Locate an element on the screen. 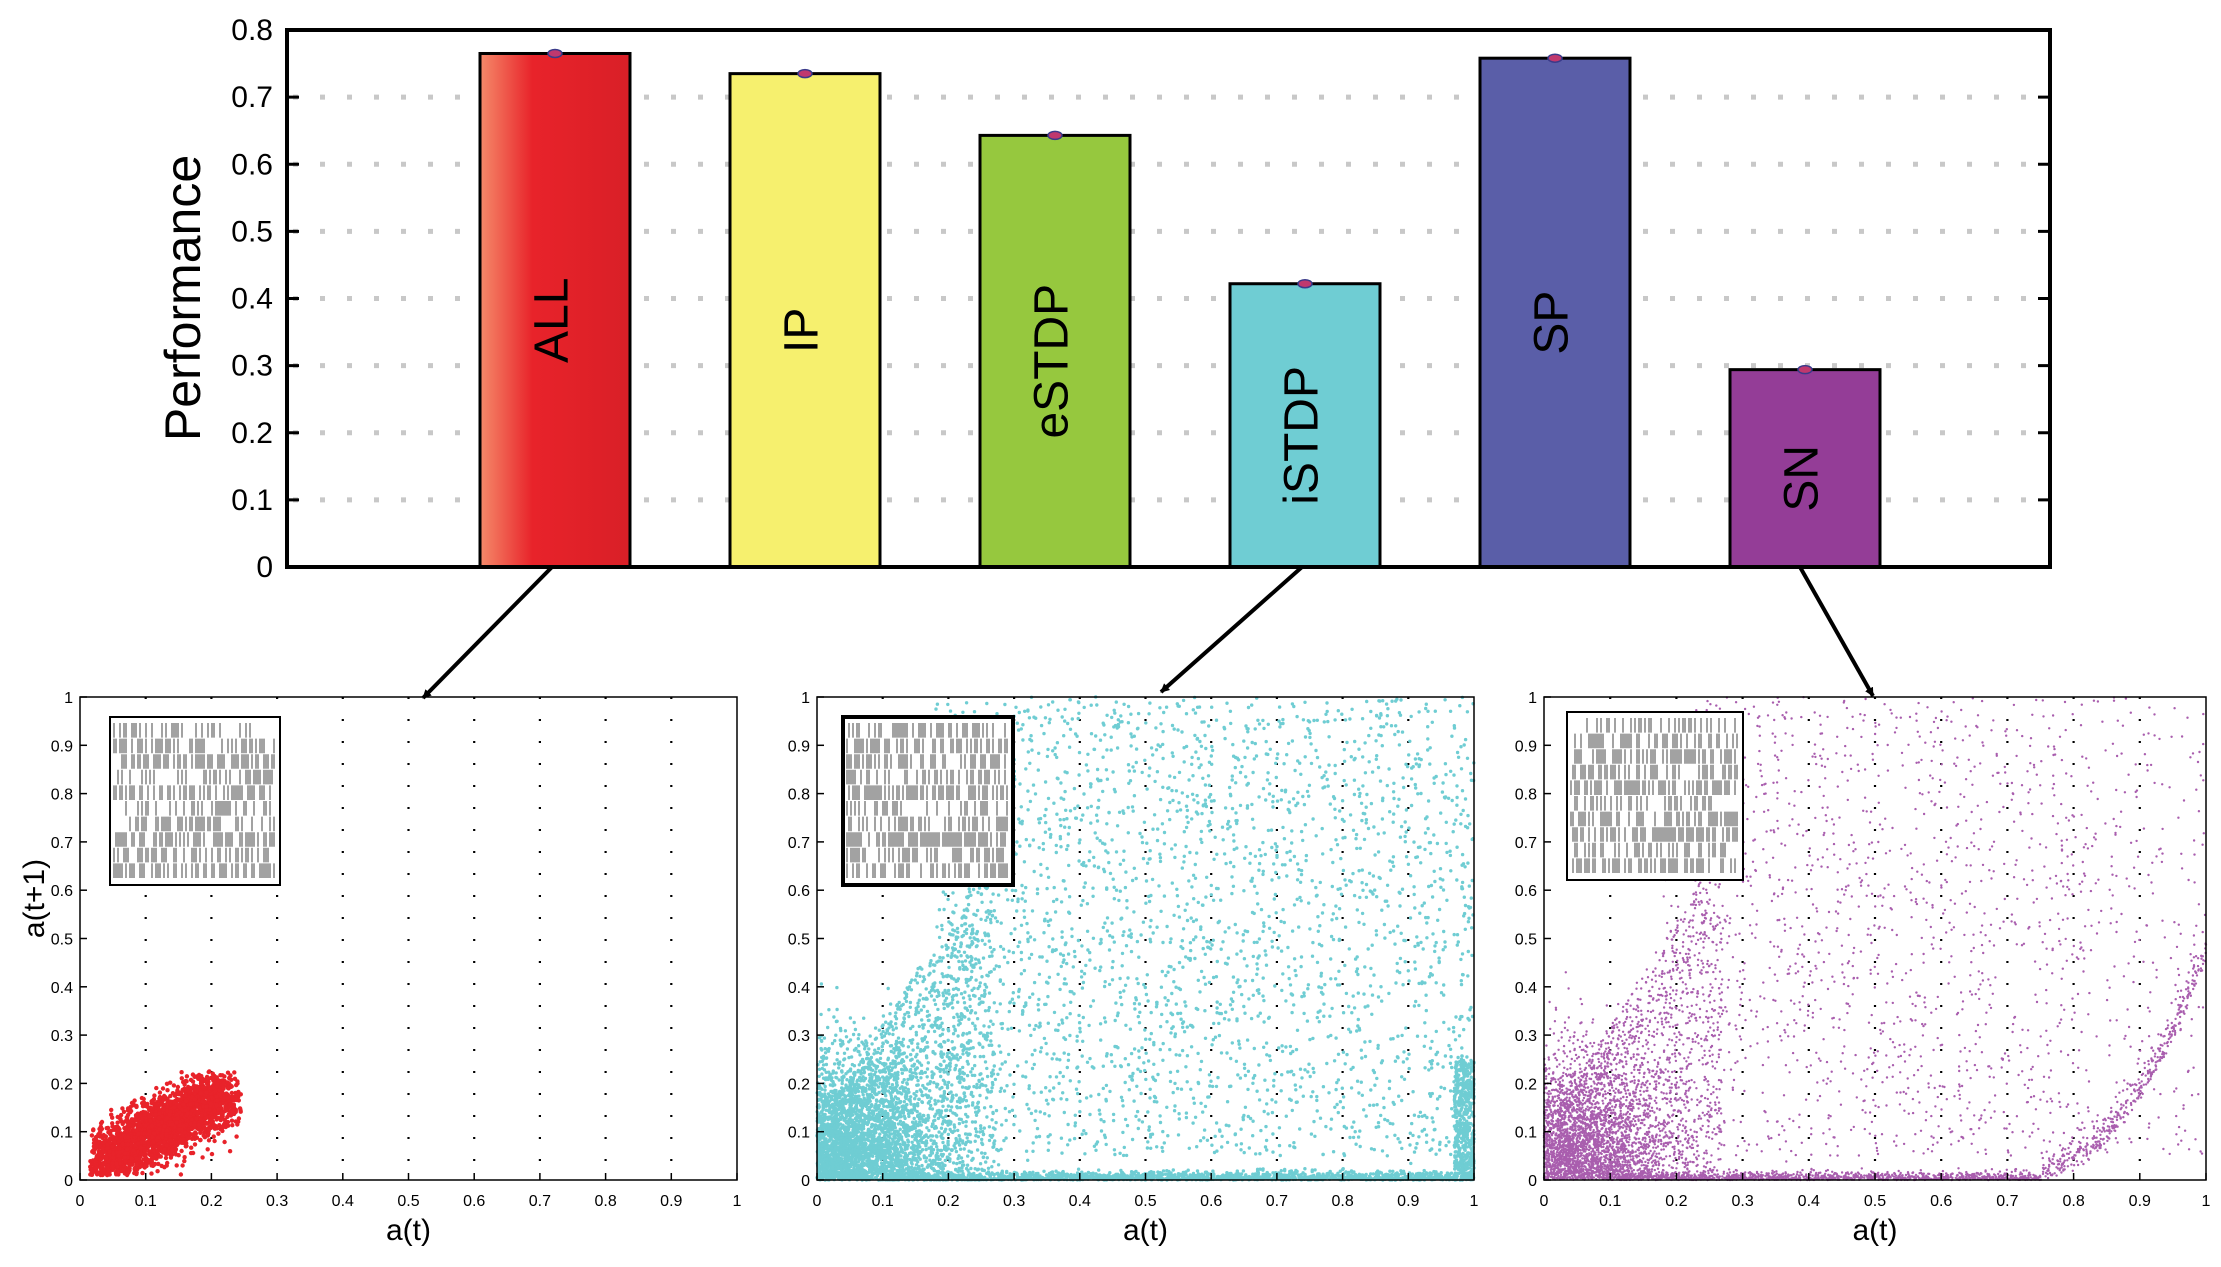 The image size is (2221, 1267). x-tick-label: 0.5 is located at coordinates (408, 1201).